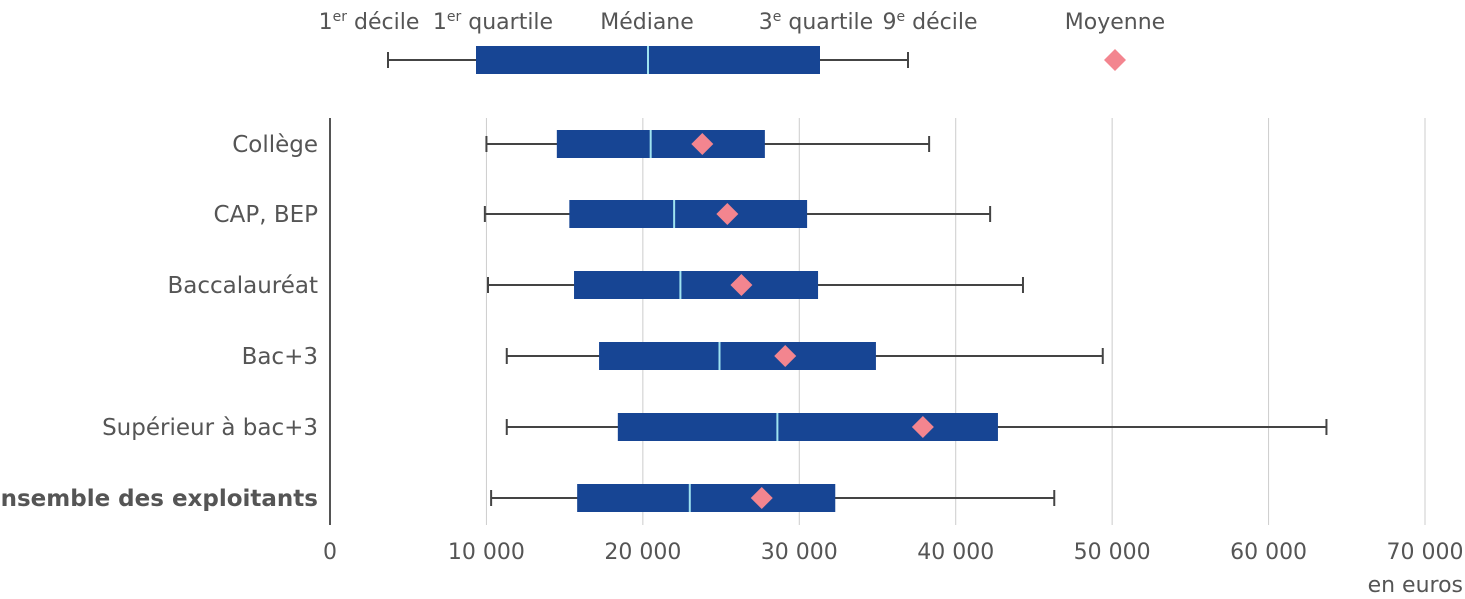  What do you see at coordinates (266, 215) in the screenshot?
I see `category-label: CAP, BEP` at bounding box center [266, 215].